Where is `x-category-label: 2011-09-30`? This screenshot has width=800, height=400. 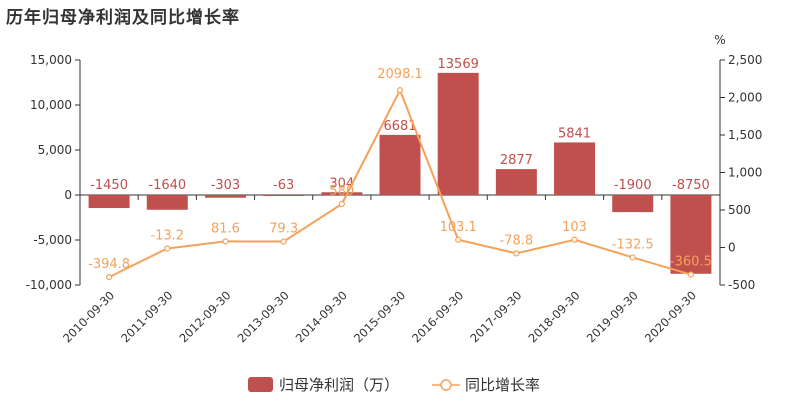 x-category-label: 2011-09-30 is located at coordinates (146, 316).